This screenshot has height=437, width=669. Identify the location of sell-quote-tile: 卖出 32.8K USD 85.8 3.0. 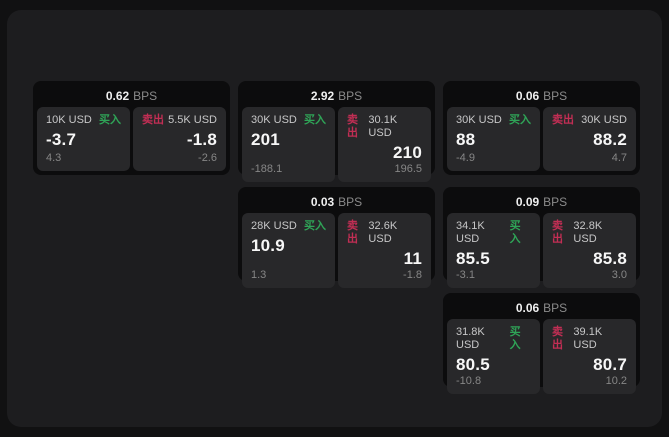
(589, 250).